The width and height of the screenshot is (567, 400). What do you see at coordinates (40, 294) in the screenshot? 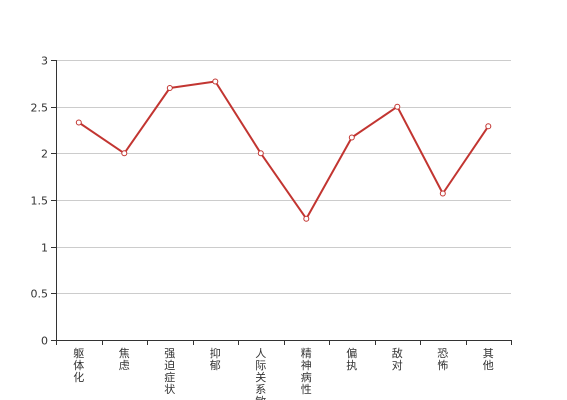
I see `y-tick-label: 0.5` at bounding box center [40, 294].